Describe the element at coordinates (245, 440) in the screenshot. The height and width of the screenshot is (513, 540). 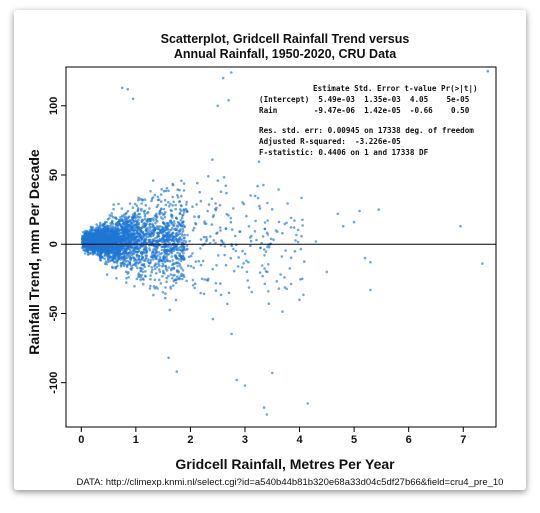
I see `x-tick-label: 3` at that location.